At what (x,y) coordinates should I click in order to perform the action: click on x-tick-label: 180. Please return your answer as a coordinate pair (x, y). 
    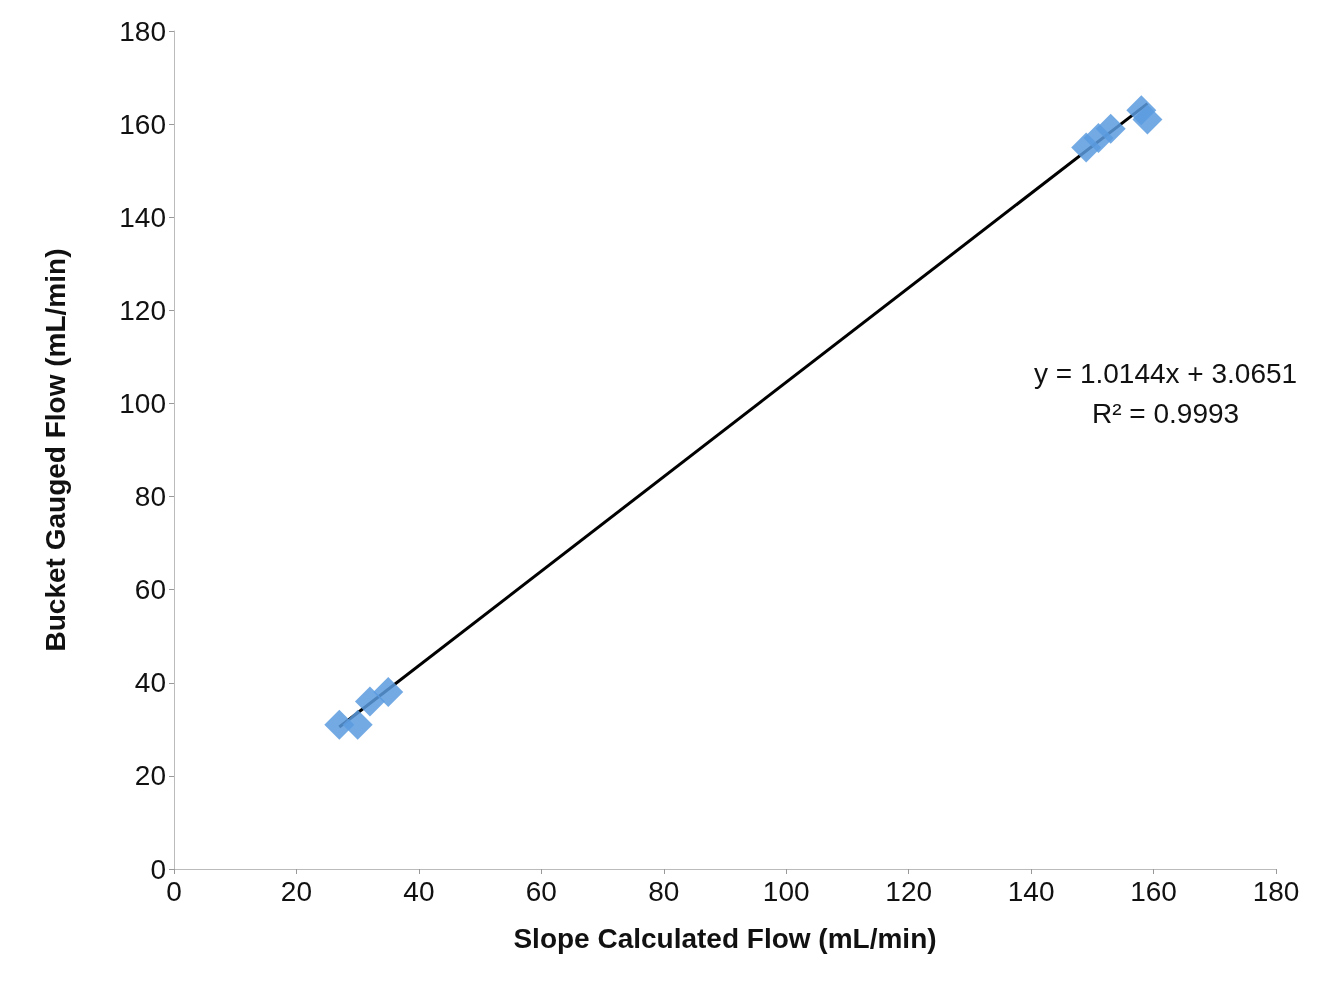
    Looking at the image, I should click on (1276, 891).